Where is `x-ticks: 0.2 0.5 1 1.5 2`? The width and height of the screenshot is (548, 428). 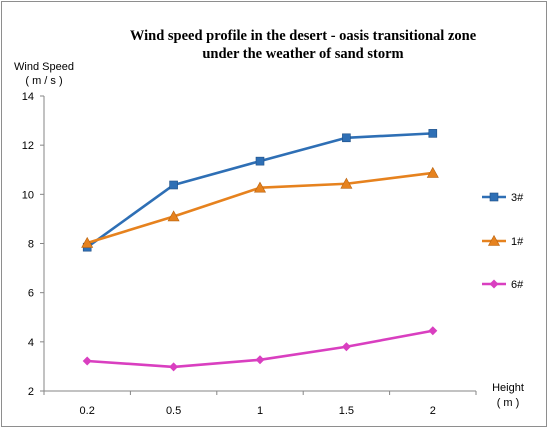 x-ticks: 0.2 0.5 1 1.5 2 is located at coordinates (260, 404).